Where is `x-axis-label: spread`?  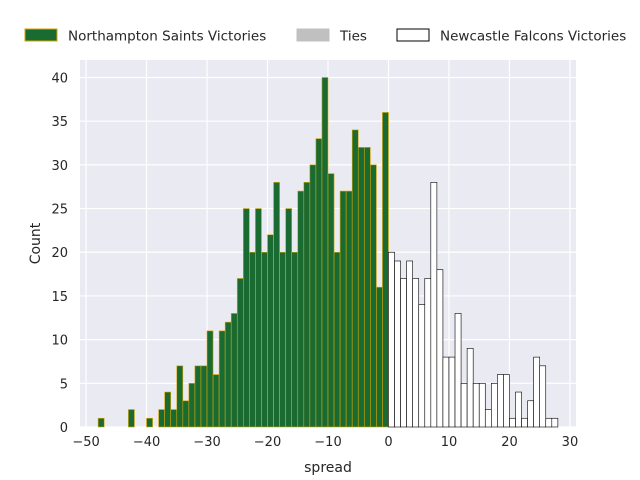
x-axis-label: spread is located at coordinates (328, 468).